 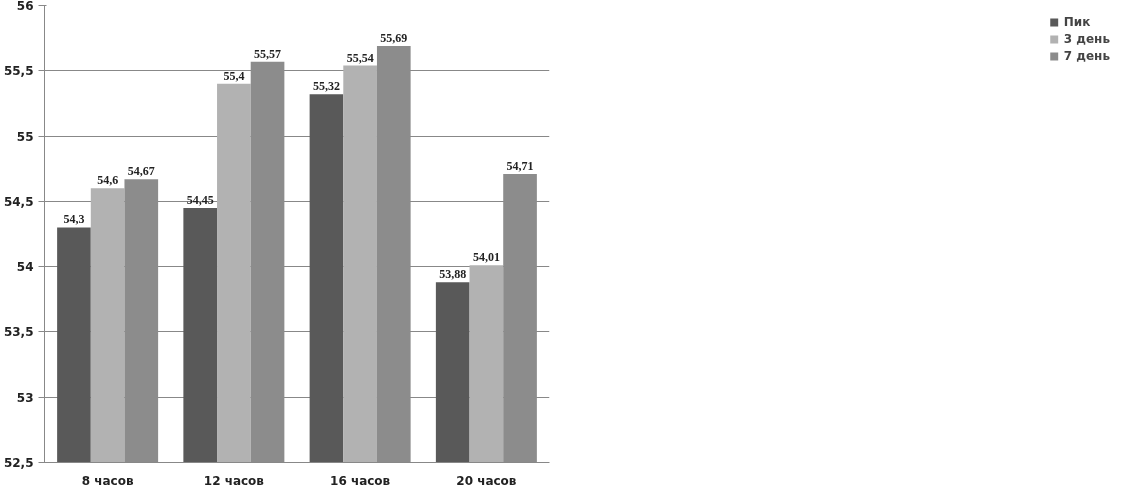 I want to click on legend-label: 7 день, so click(x=1086, y=56).